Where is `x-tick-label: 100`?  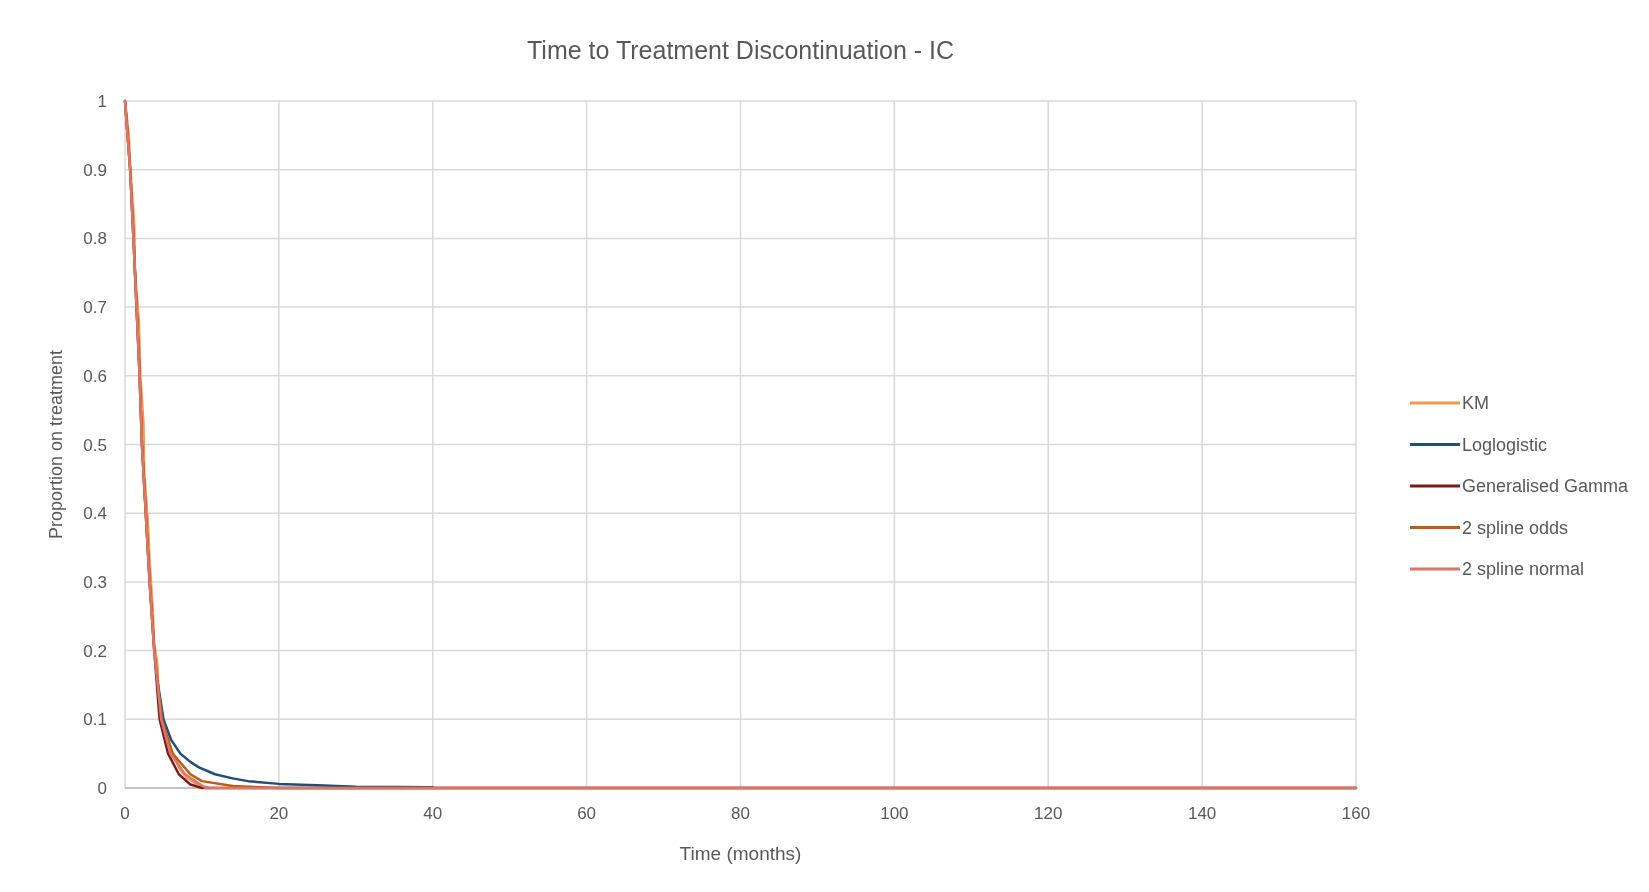 x-tick-label: 100 is located at coordinates (894, 813).